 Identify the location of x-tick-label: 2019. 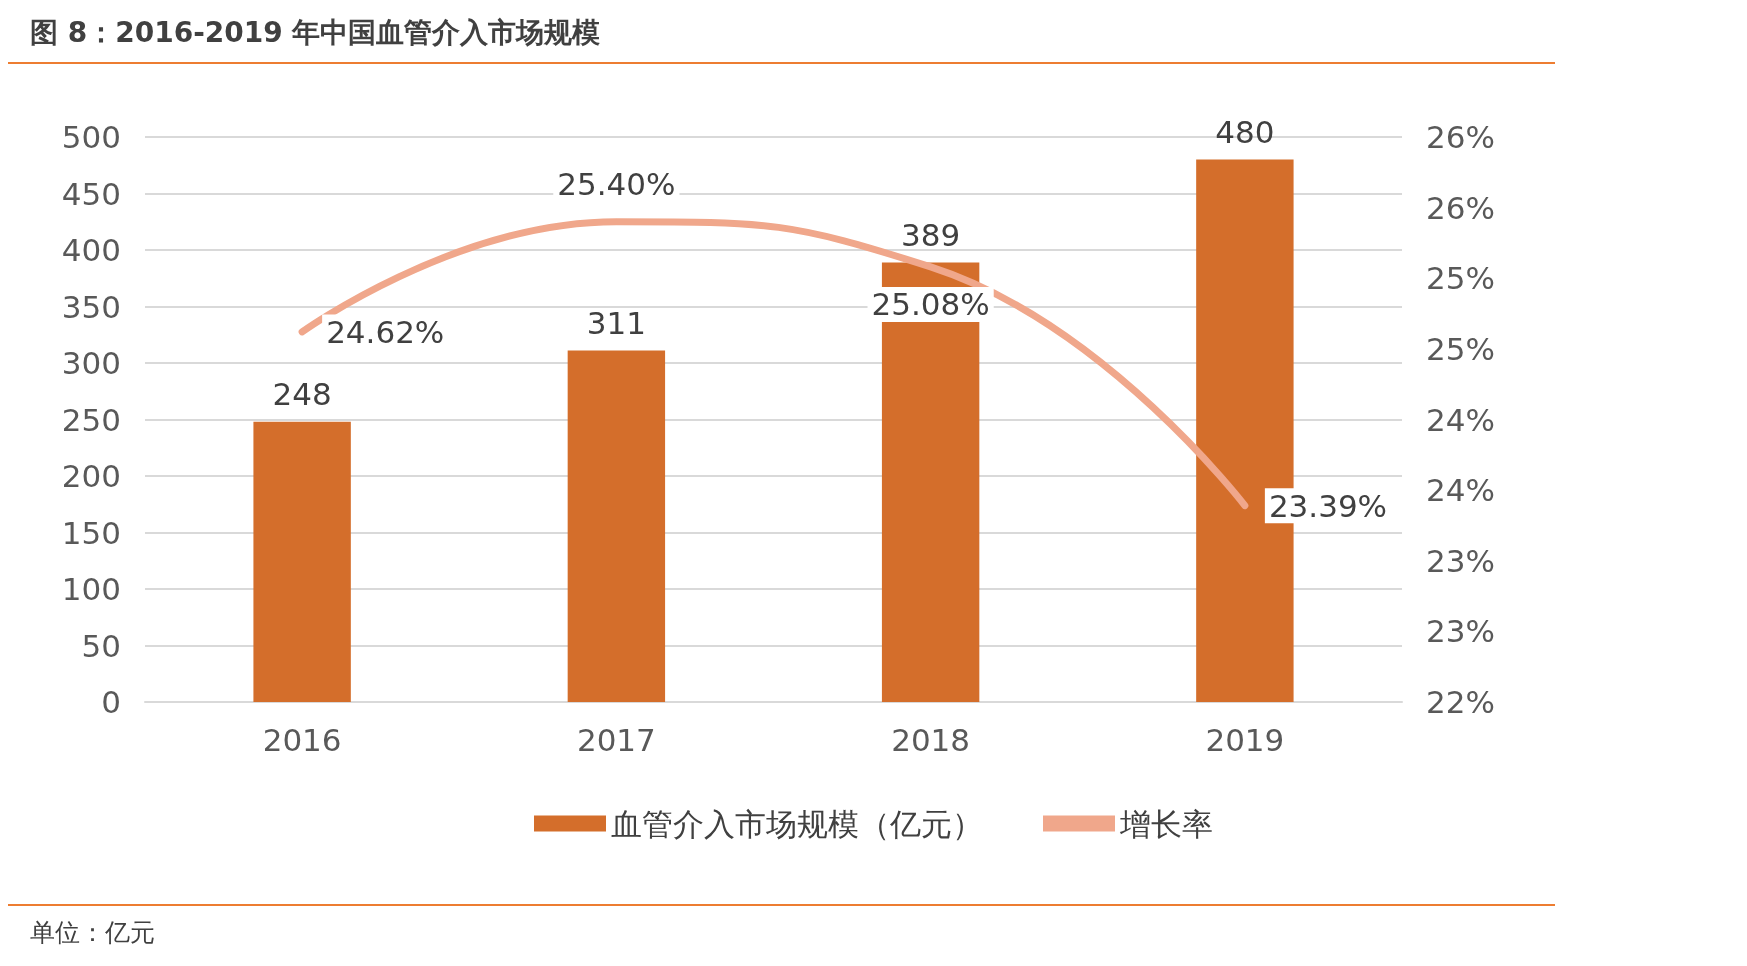
(1245, 739).